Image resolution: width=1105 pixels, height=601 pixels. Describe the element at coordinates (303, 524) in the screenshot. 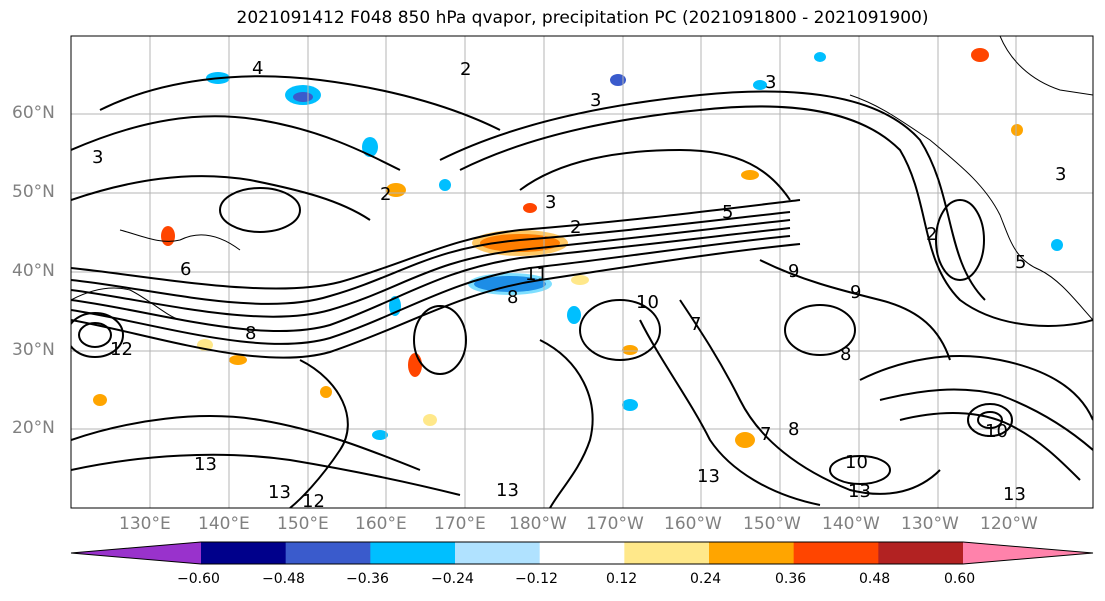

I see `lon-label: 150°E` at that location.